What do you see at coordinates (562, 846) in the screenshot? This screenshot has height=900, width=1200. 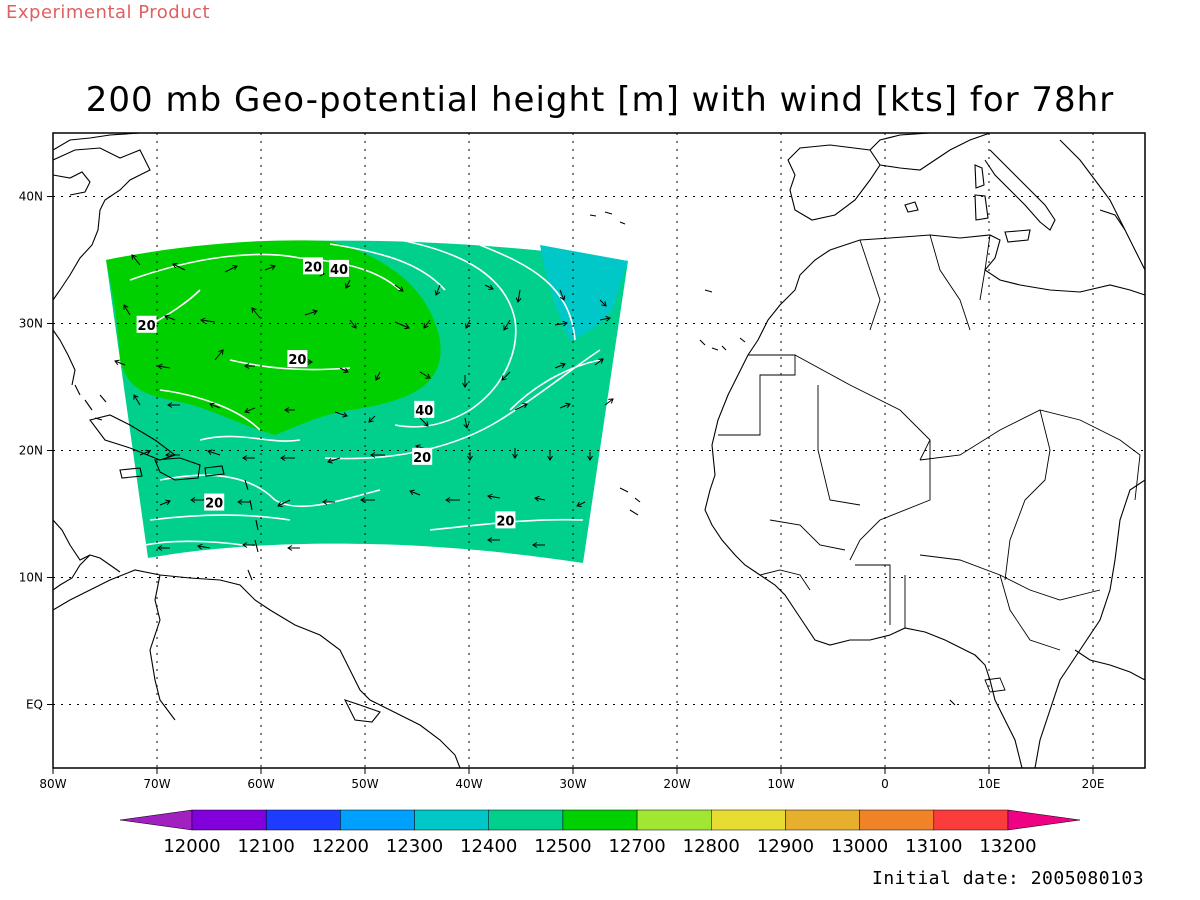 I see `colorbar-label: 12500` at bounding box center [562, 846].